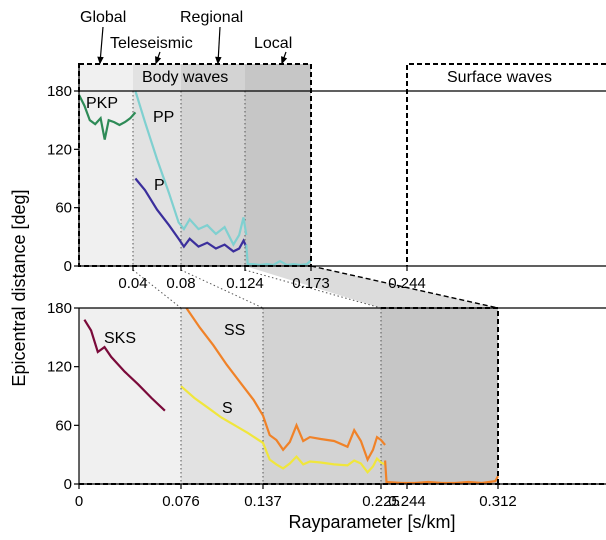 This screenshot has height=540, width=606. I want to click on surface-waves-label: Surface waves, so click(499, 77).